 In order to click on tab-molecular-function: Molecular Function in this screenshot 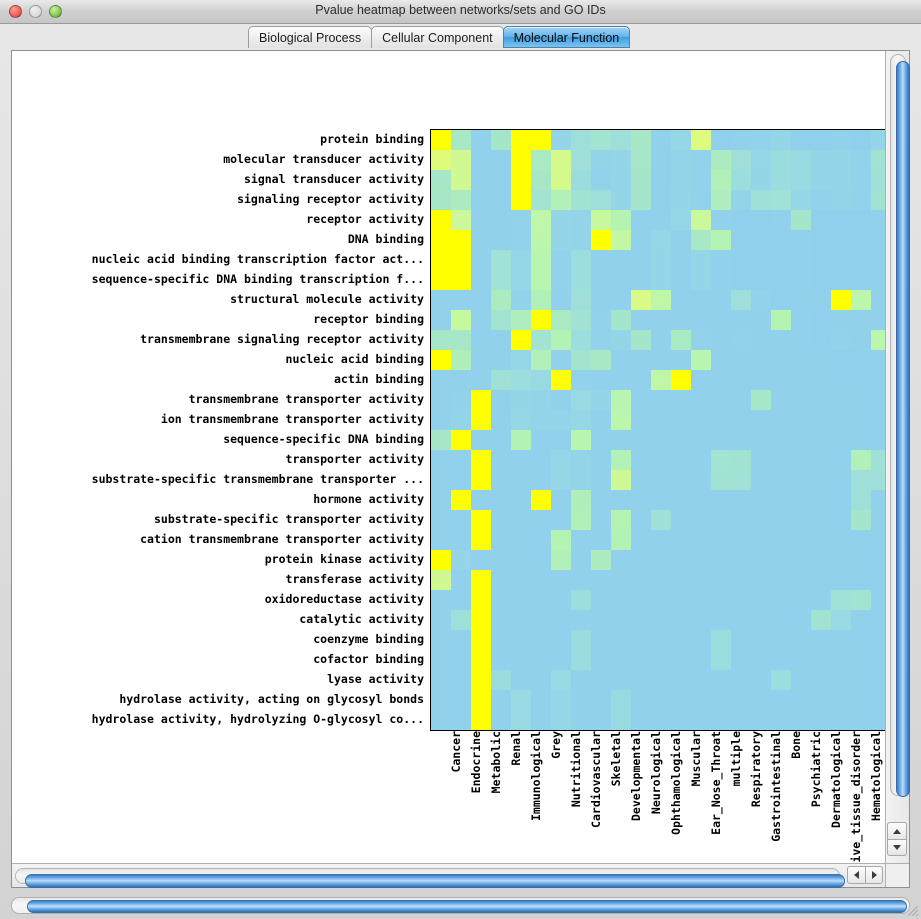, I will do `click(566, 37)`.